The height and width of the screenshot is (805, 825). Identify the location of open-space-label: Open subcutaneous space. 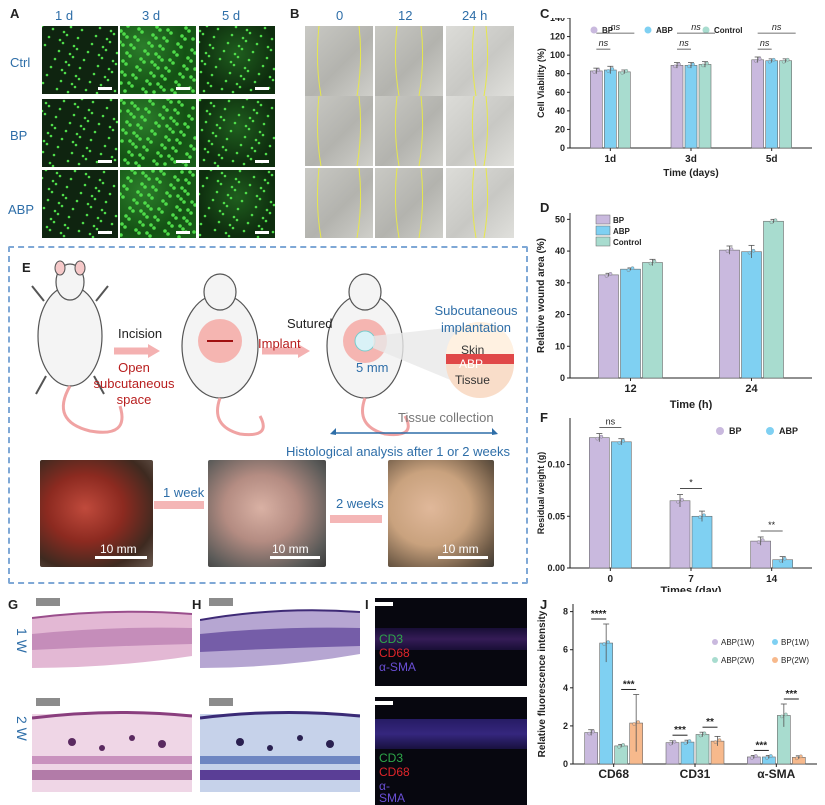
(134, 383).